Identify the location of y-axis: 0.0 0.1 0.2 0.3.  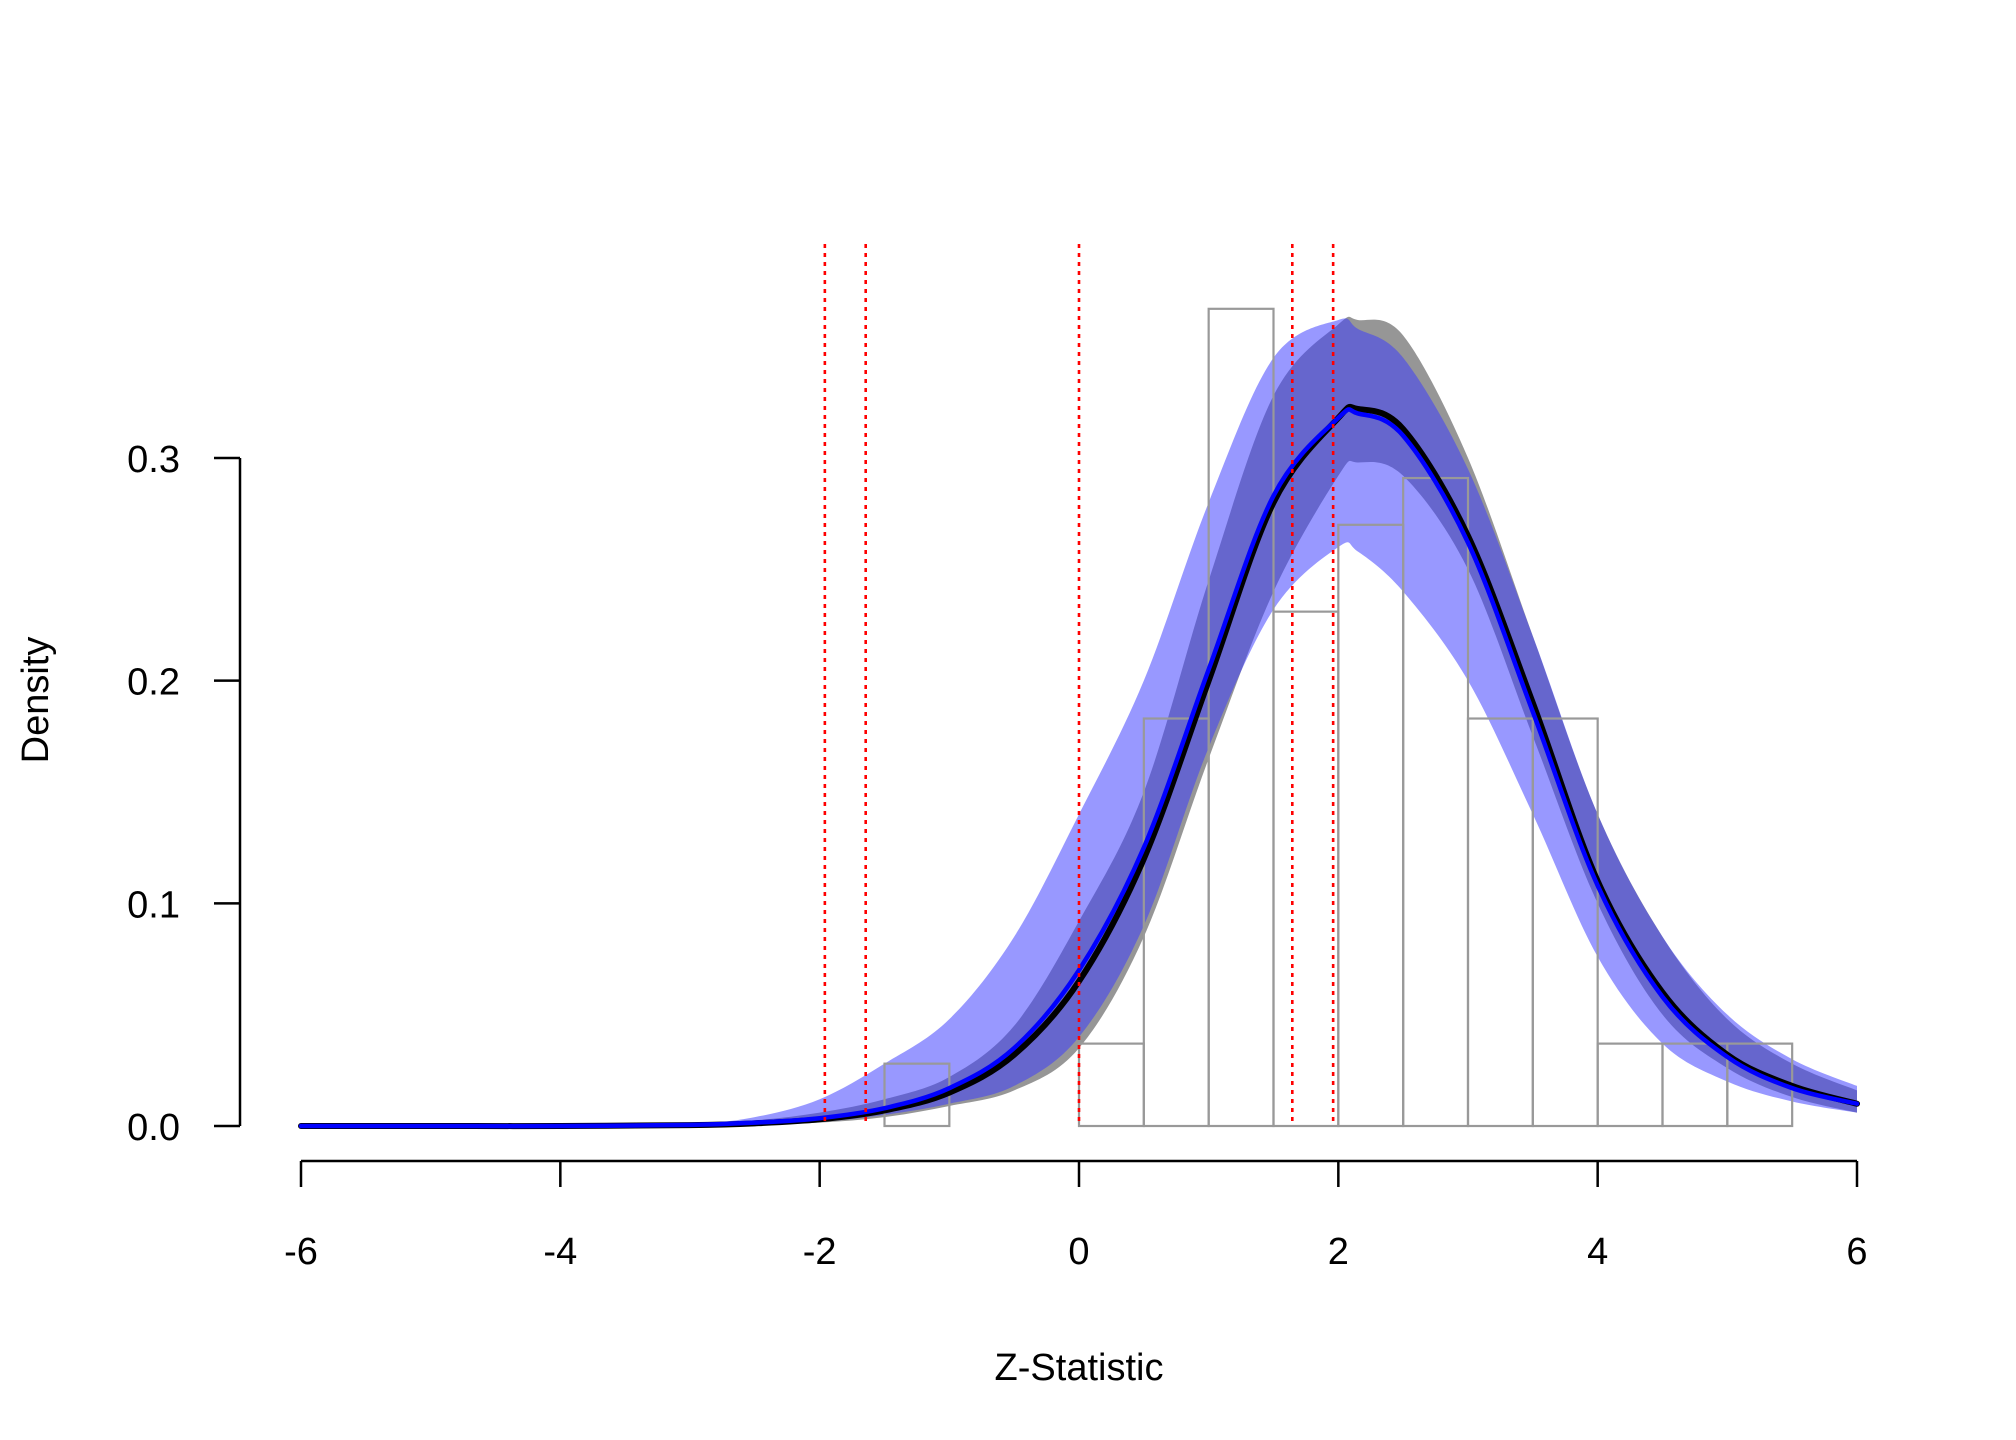
(184, 794).